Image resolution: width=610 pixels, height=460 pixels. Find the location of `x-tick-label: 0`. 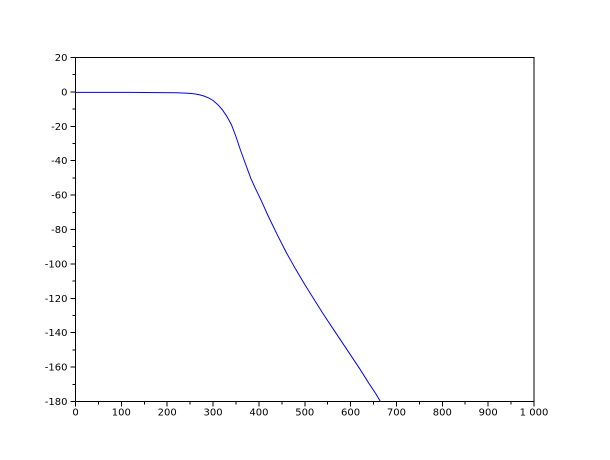

x-tick-label: 0 is located at coordinates (75, 413).